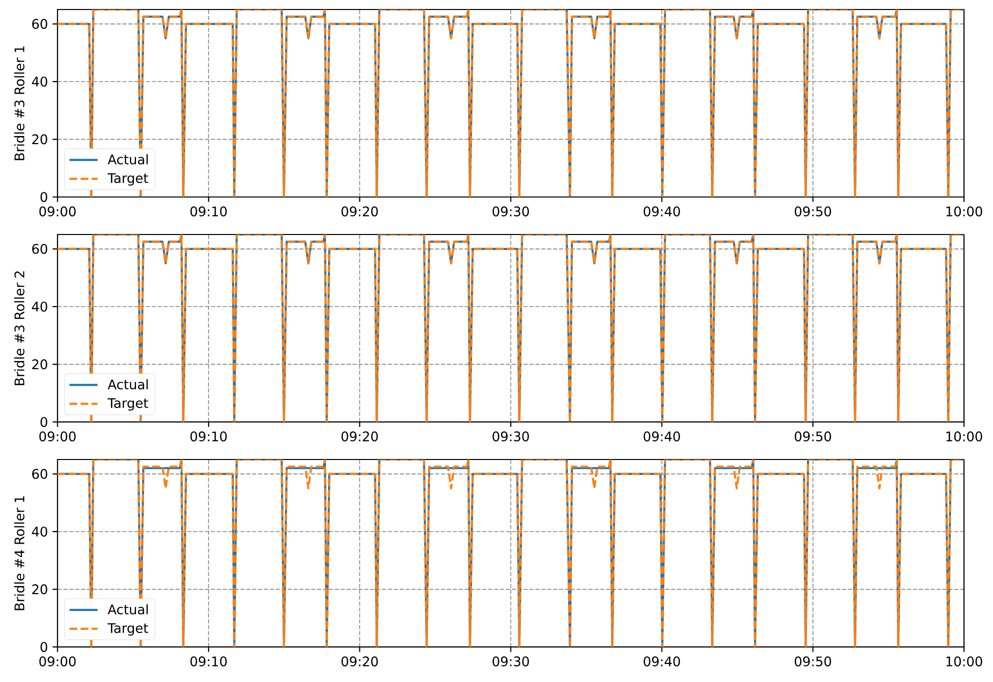 This screenshot has height=682, width=993. What do you see at coordinates (19, 103) in the screenshot?
I see `y-axis-title: Bridle #3 Roller 1` at bounding box center [19, 103].